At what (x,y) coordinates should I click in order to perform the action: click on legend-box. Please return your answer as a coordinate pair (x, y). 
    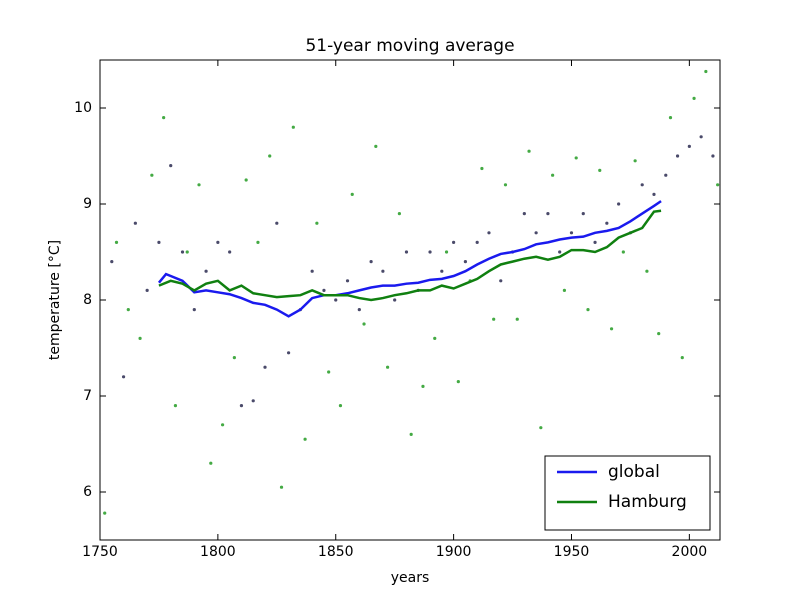
    Looking at the image, I should click on (627, 493).